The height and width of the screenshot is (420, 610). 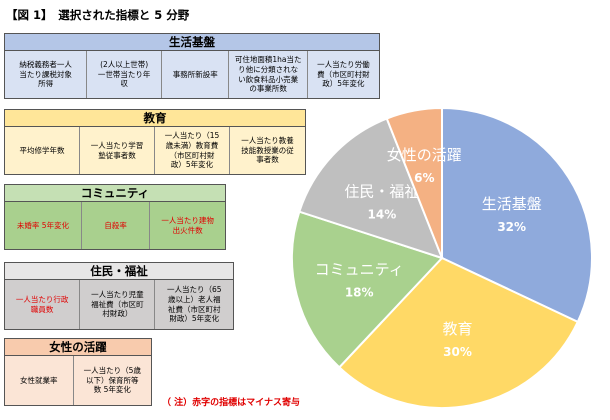 I want to click on category-box-women-activity: 女性の活躍 女性就業率 一人当たり（5歳 以下）保育所等 数 5年変化, so click(x=78, y=372).